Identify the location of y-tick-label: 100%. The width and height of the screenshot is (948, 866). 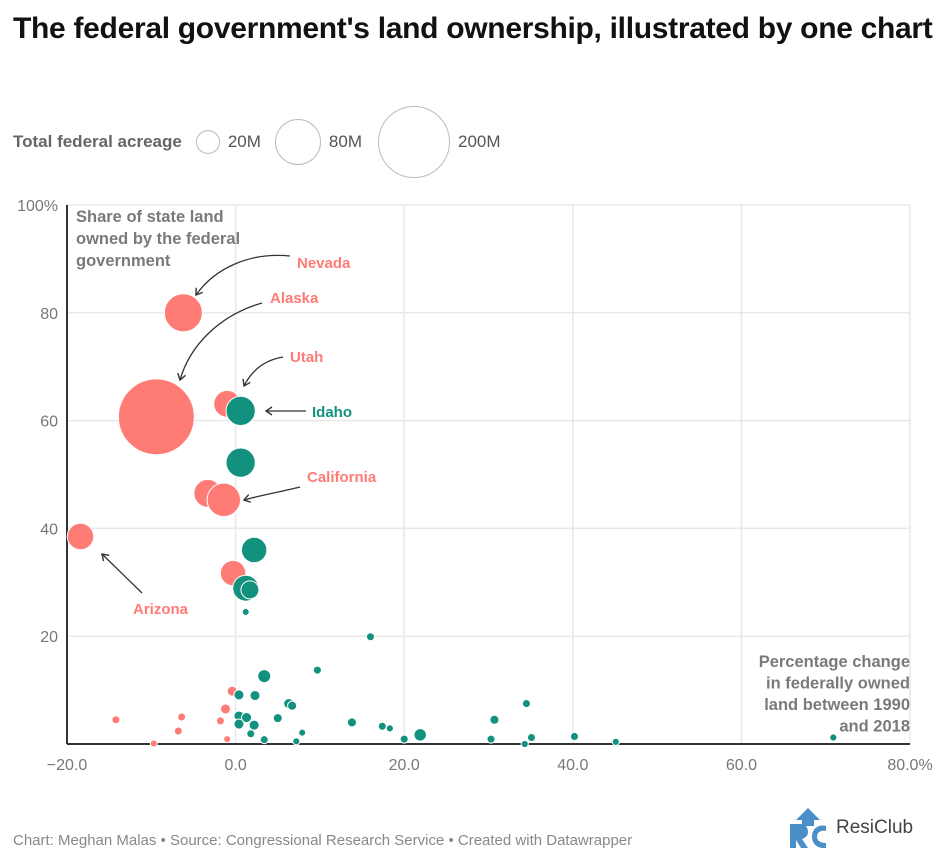
(37, 206).